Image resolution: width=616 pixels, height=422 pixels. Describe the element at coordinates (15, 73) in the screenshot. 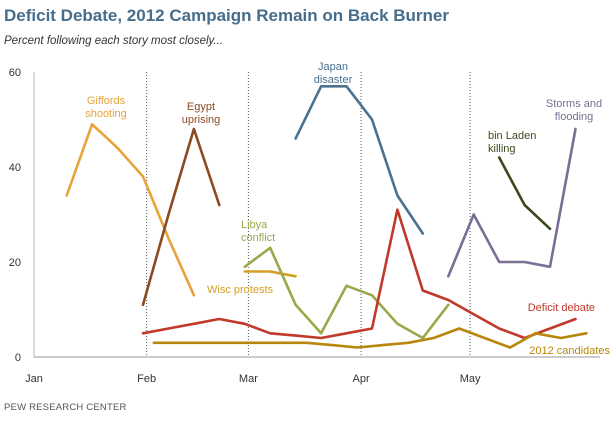

I see `y-tick-label: 60` at that location.